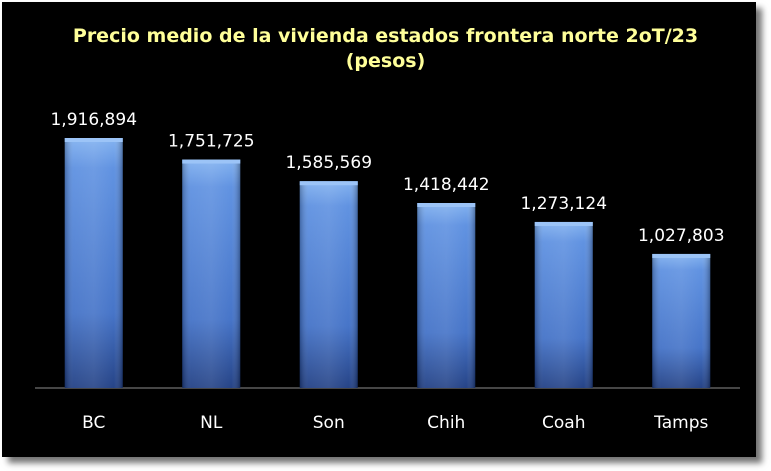 The image size is (771, 471). I want to click on bar-shading-chih, so click(446, 295).